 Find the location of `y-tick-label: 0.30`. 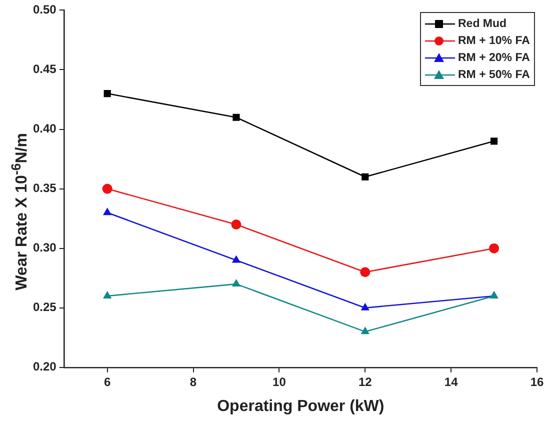

y-tick-label: 0.30 is located at coordinates (44, 247).